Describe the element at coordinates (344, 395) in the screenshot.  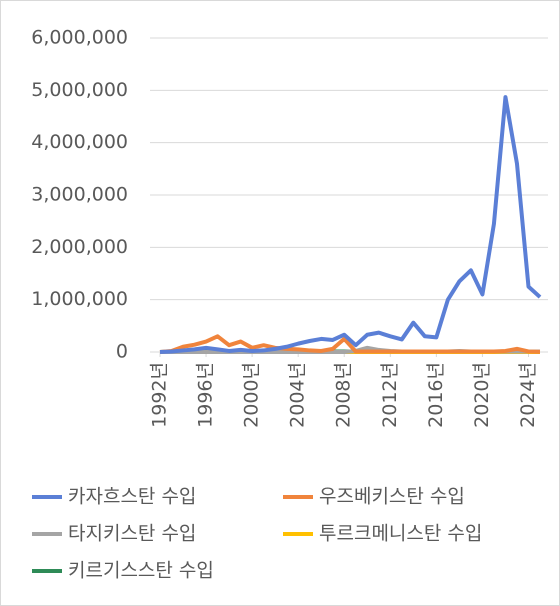
I see `x-tick-label: 2008년` at that location.